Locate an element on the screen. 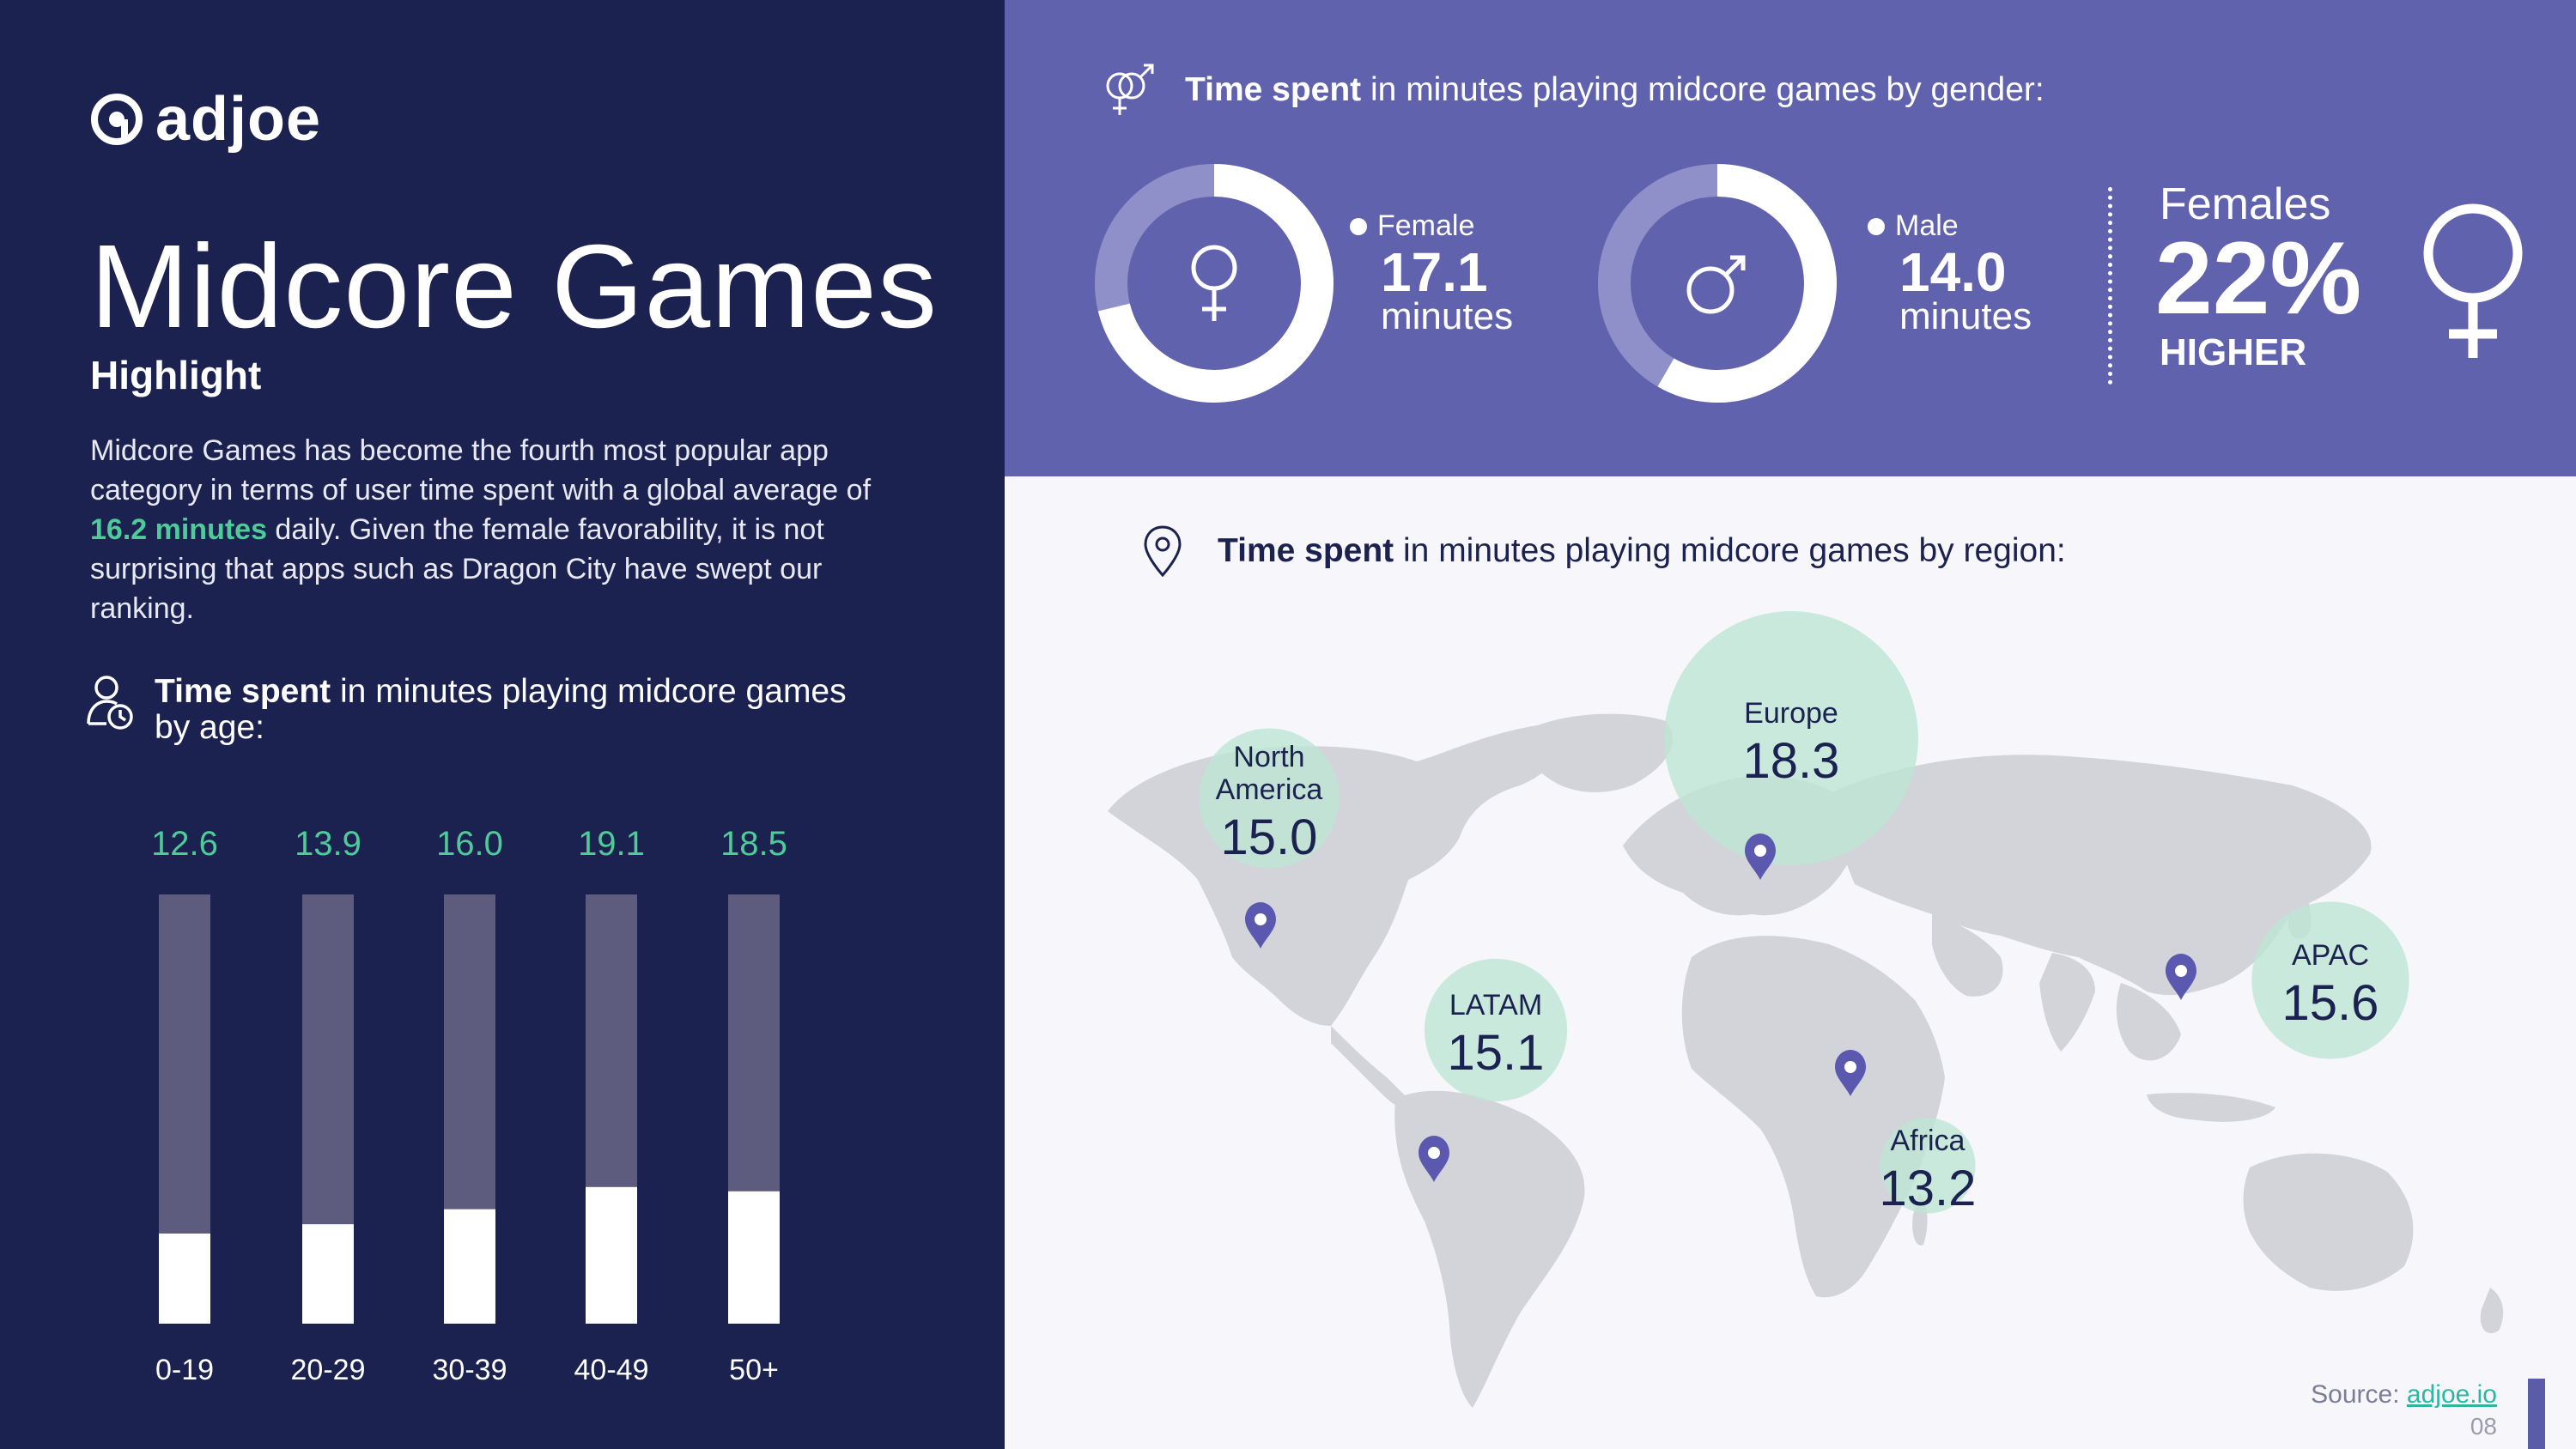  logo-at-icon is located at coordinates (117, 119).